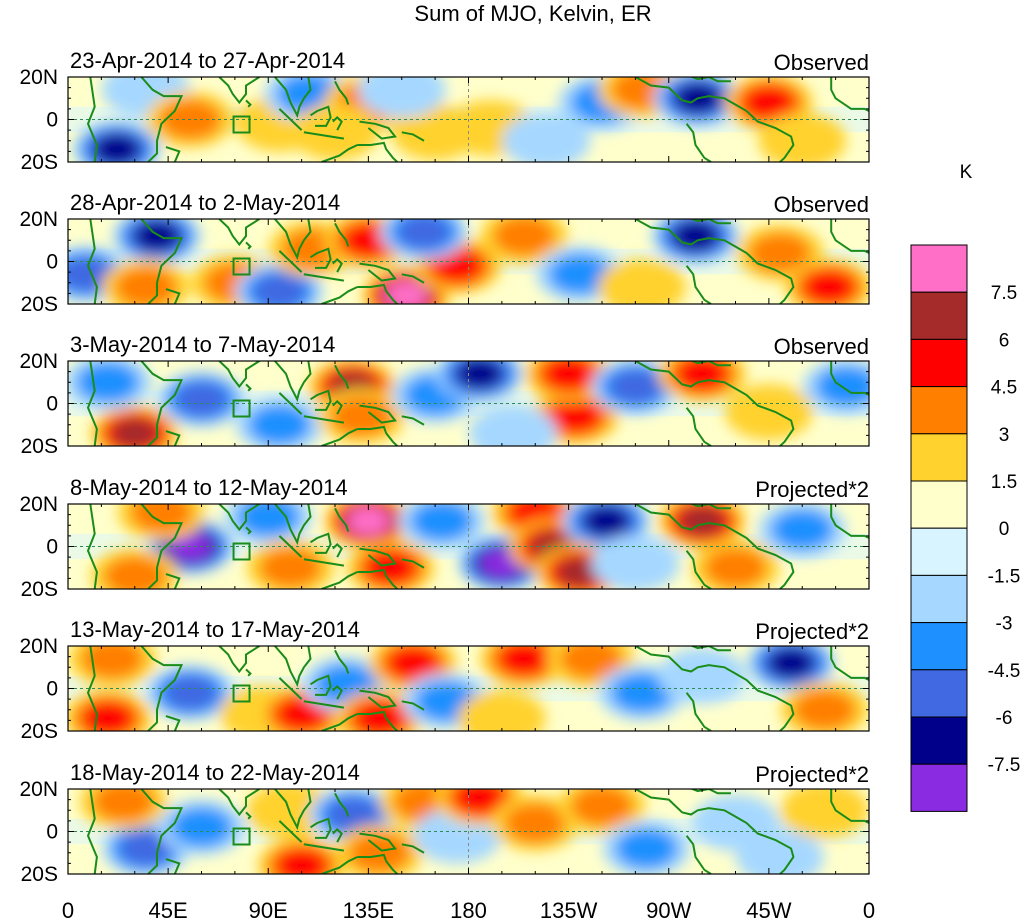  What do you see at coordinates (1004, 765) in the screenshot?
I see `colorbar-tick-label: -7.5` at bounding box center [1004, 765].